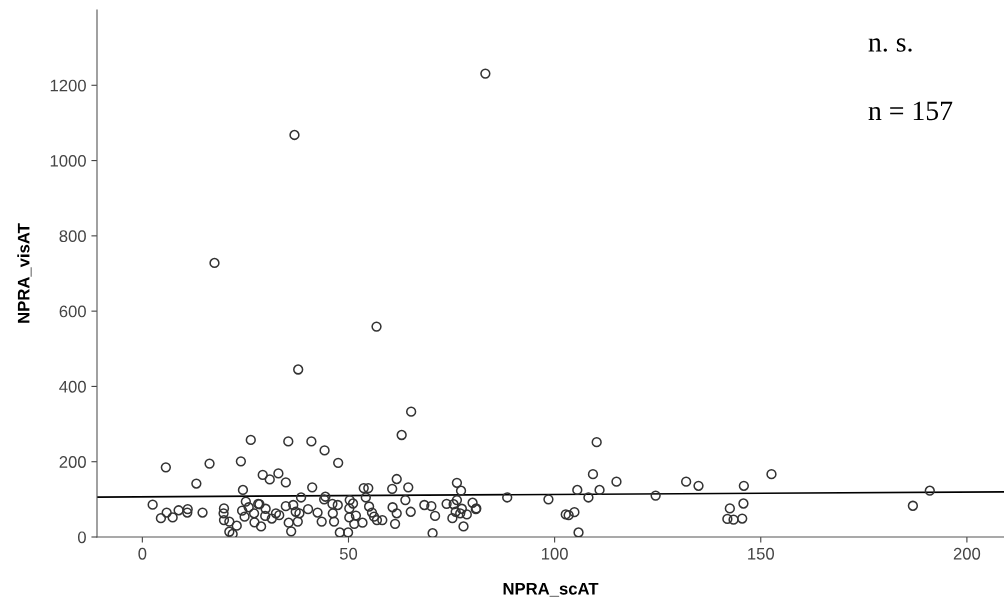 The image size is (1004, 605). Describe the element at coordinates (72, 386) in the screenshot. I see `y-tick-label: 400` at that location.